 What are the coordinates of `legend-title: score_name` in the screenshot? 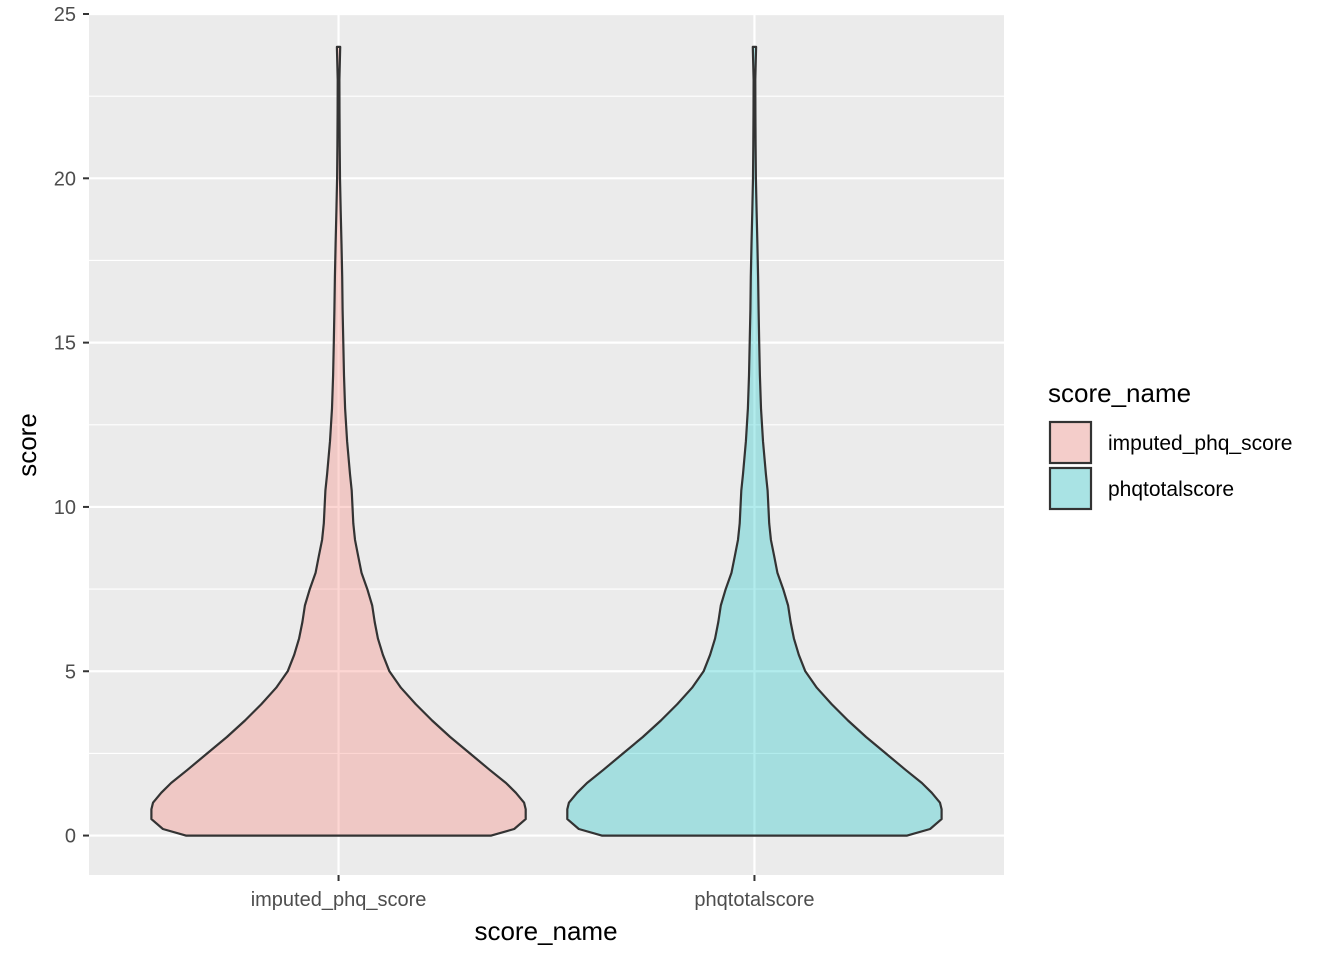 It's located at (1119, 393).